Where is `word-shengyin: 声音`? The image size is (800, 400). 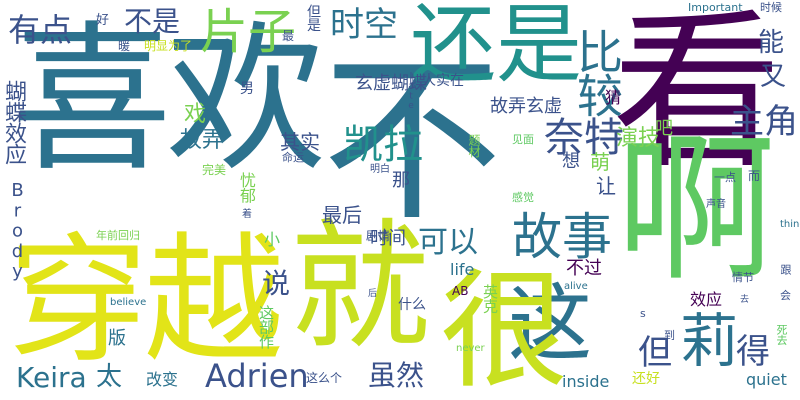
word-shengyin: 声音 is located at coordinates (716, 204).